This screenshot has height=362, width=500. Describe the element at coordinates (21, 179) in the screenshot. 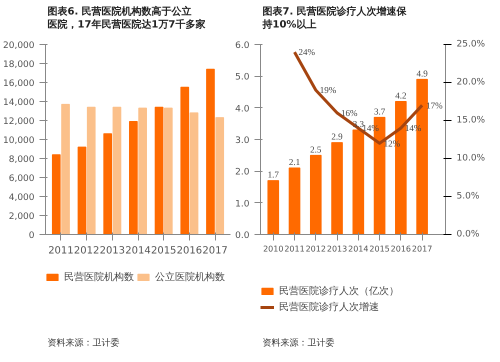

I see `y-tick-label: 6,000` at that location.